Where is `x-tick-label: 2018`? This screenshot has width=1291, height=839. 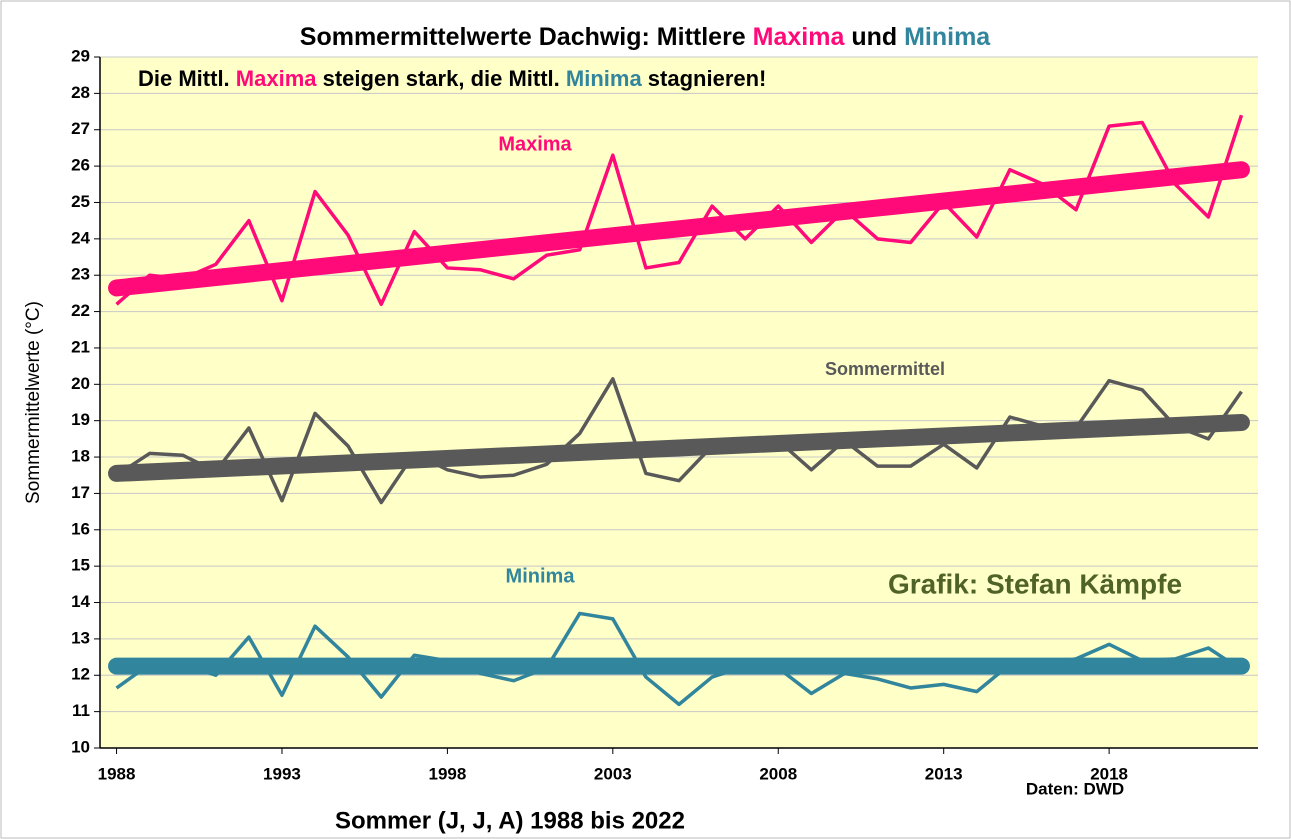
x-tick-label: 2018 is located at coordinates (1109, 773).